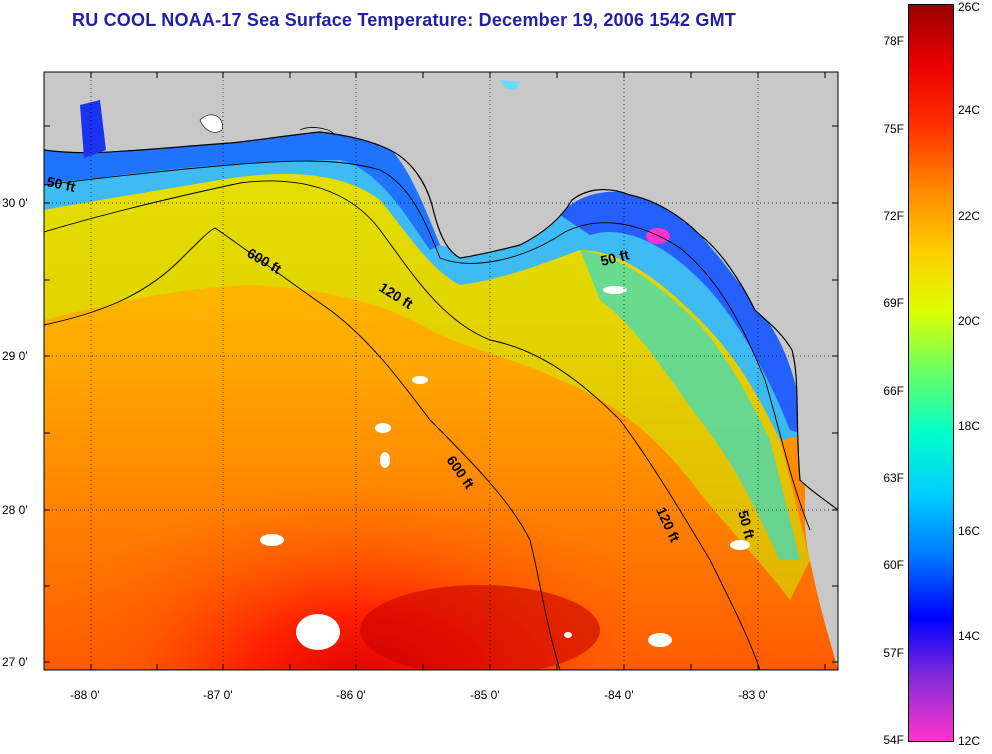 The image size is (992, 754). I want to click on colorbar-f-label: 78F, so click(893, 41).